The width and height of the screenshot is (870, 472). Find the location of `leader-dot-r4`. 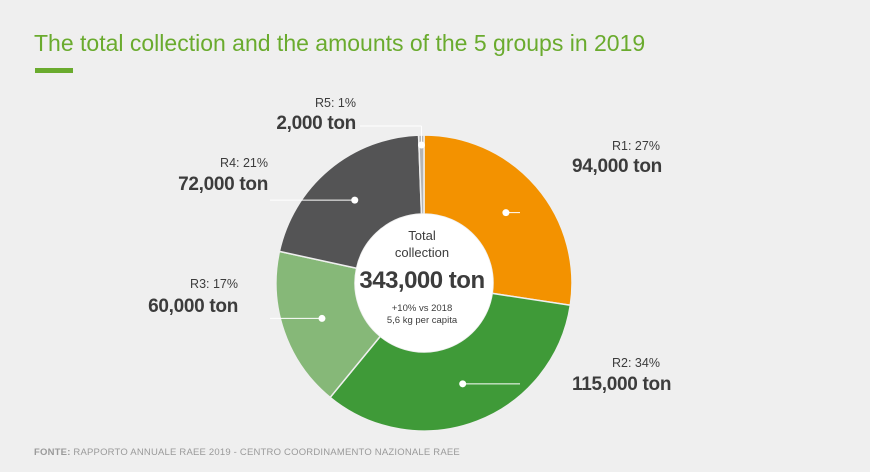

leader-dot-r4 is located at coordinates (355, 200).